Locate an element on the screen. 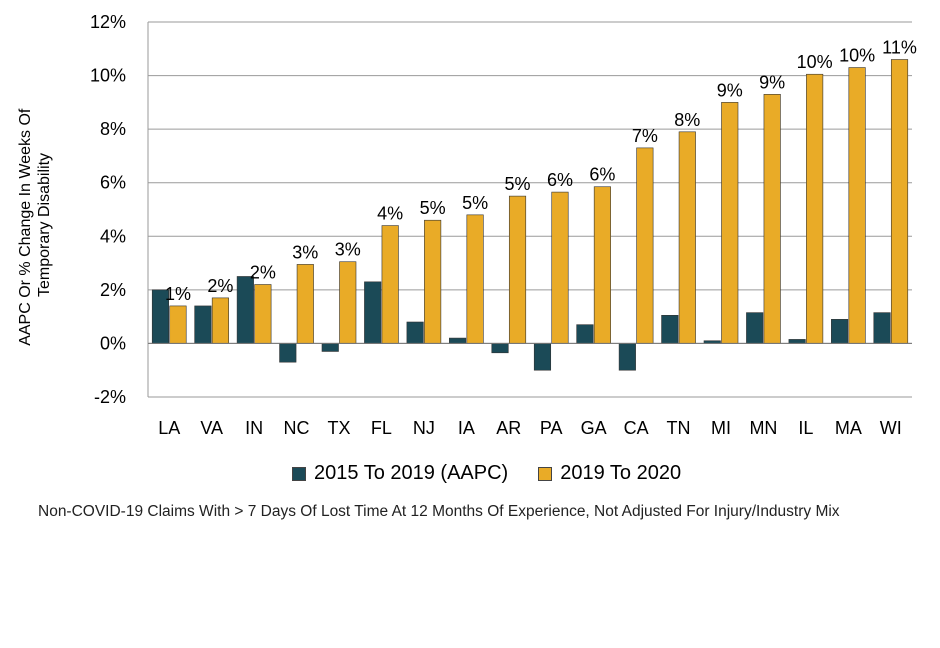  bar-series-2-ia is located at coordinates (475, 279).